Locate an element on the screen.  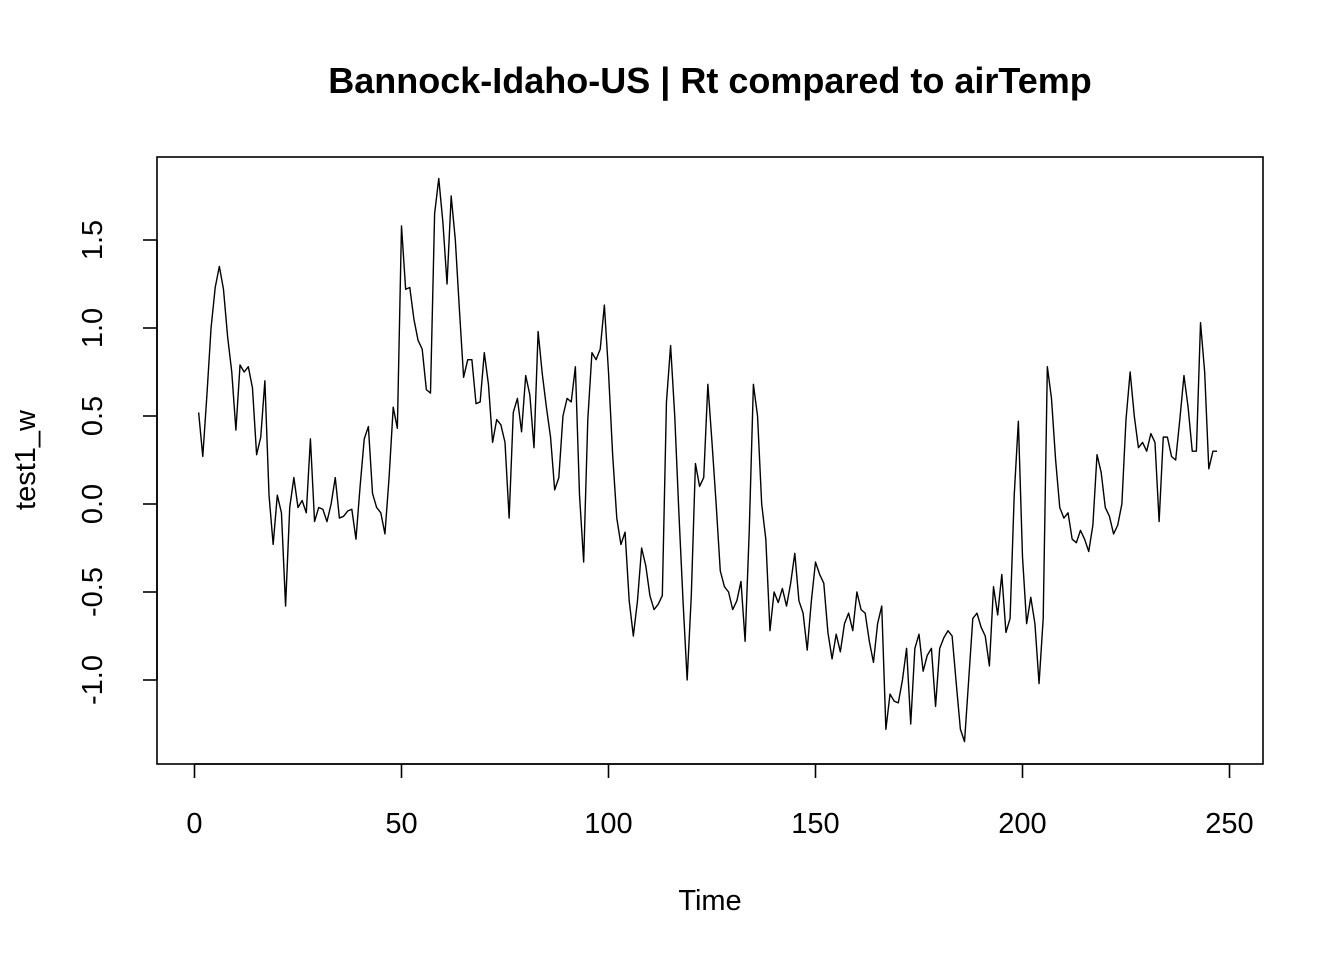
y-tick-label: 1.0 is located at coordinates (93, 328).